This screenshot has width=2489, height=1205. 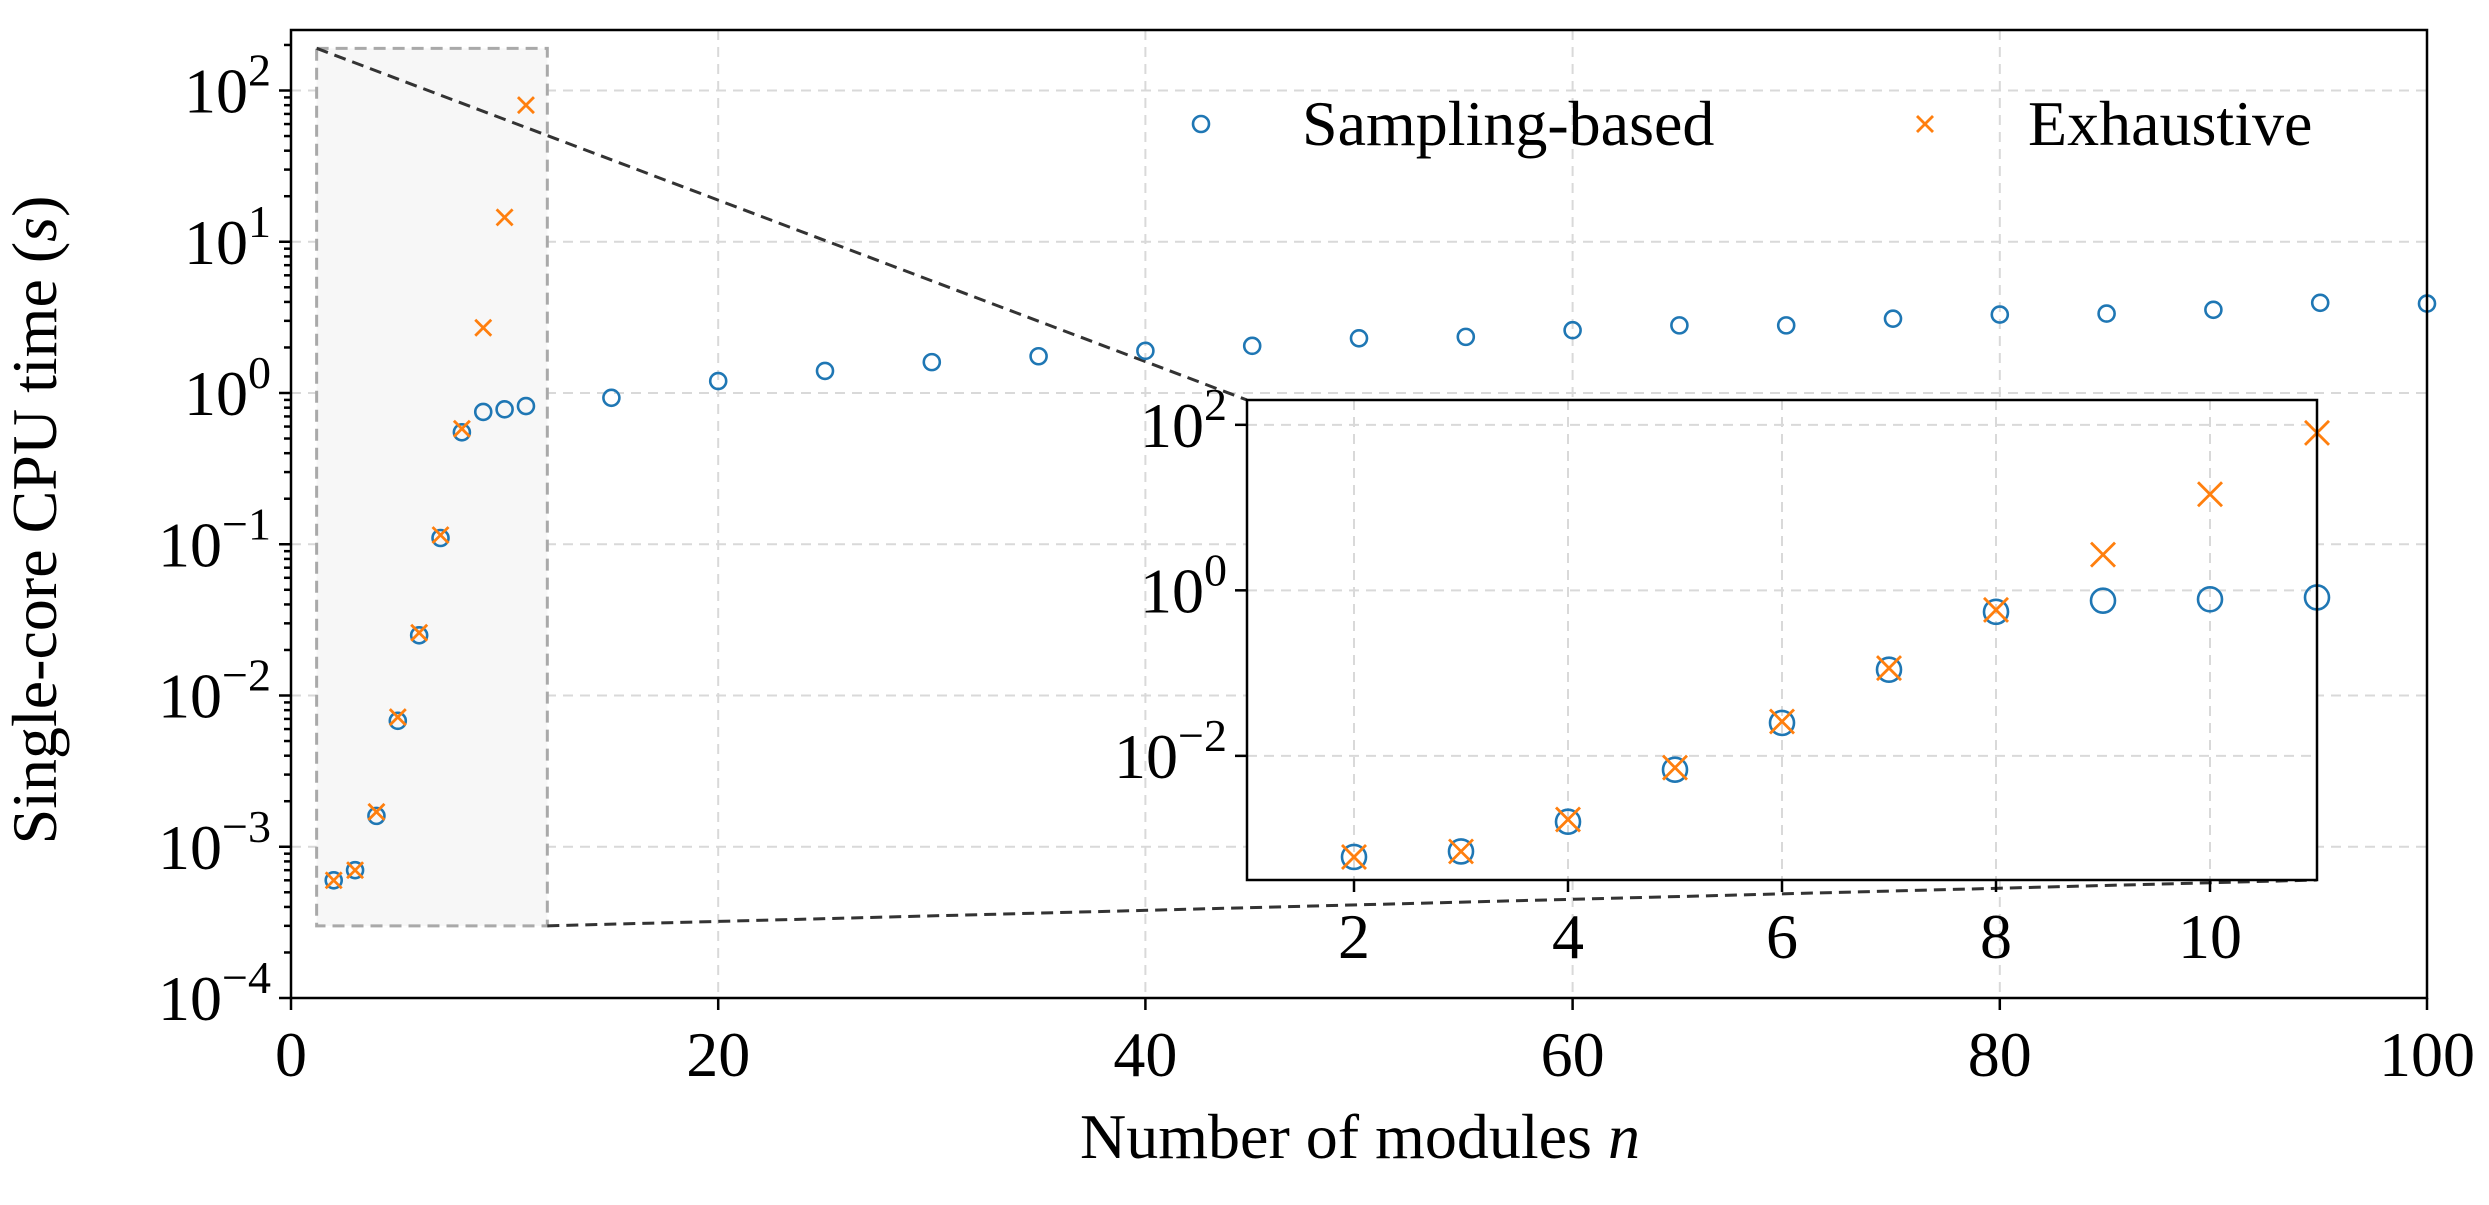 What do you see at coordinates (1568, 936) in the screenshot?
I see `inset-x-tick-label: 4` at bounding box center [1568, 936].